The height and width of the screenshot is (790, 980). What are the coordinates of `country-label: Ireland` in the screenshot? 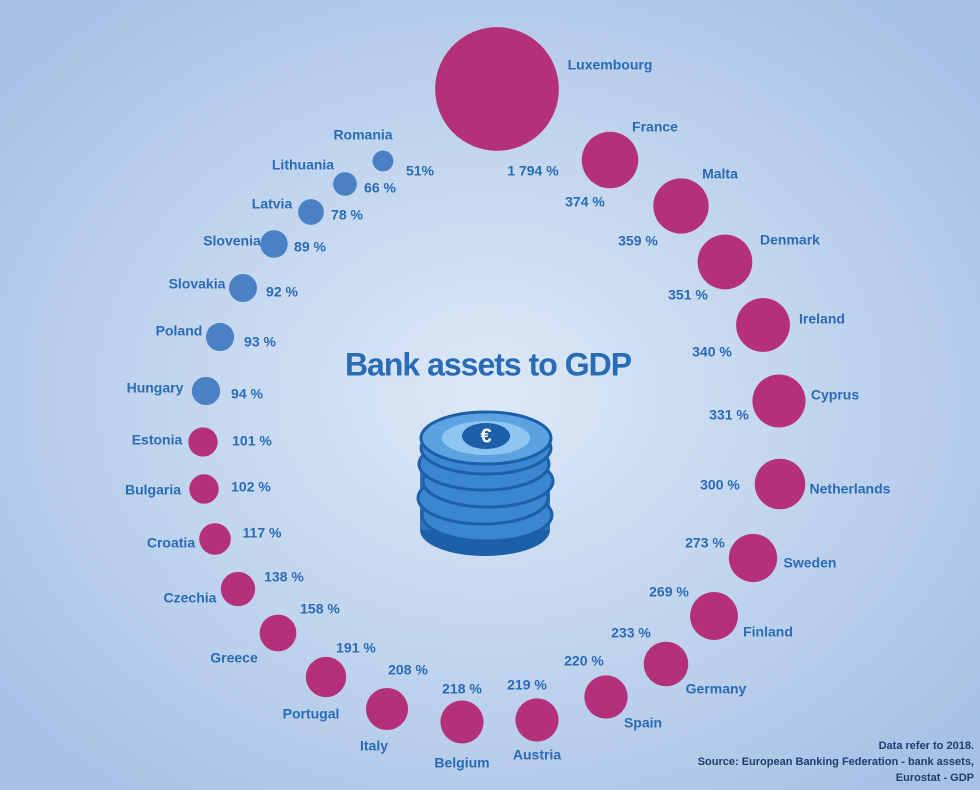 It's located at (822, 319).